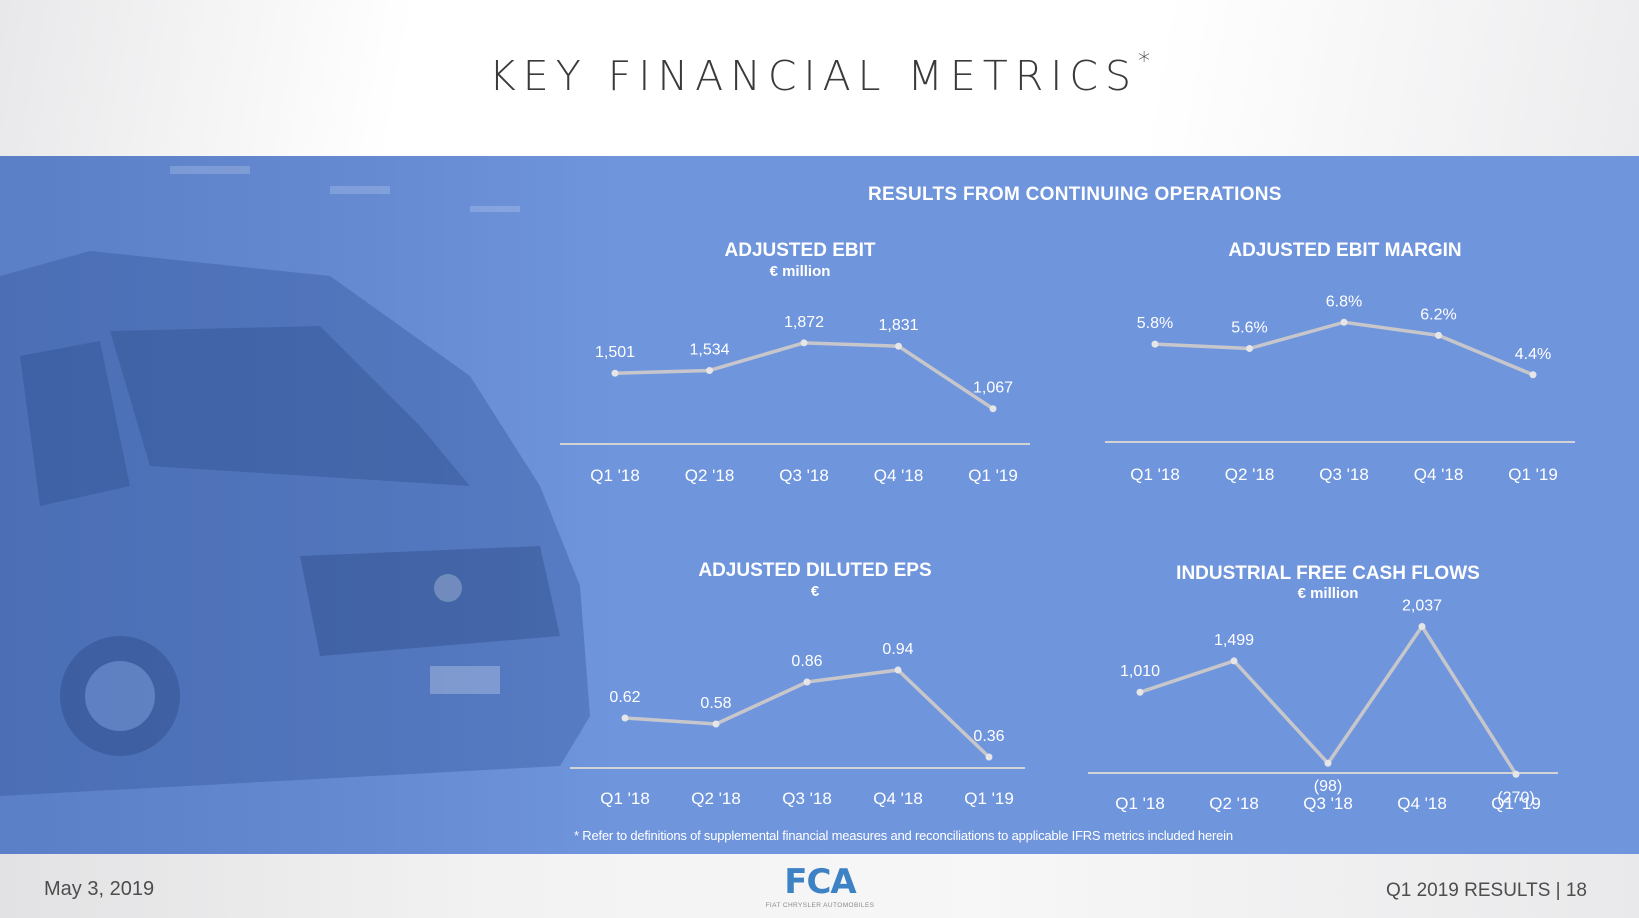  I want to click on data-label: 2,037, so click(1422, 605).